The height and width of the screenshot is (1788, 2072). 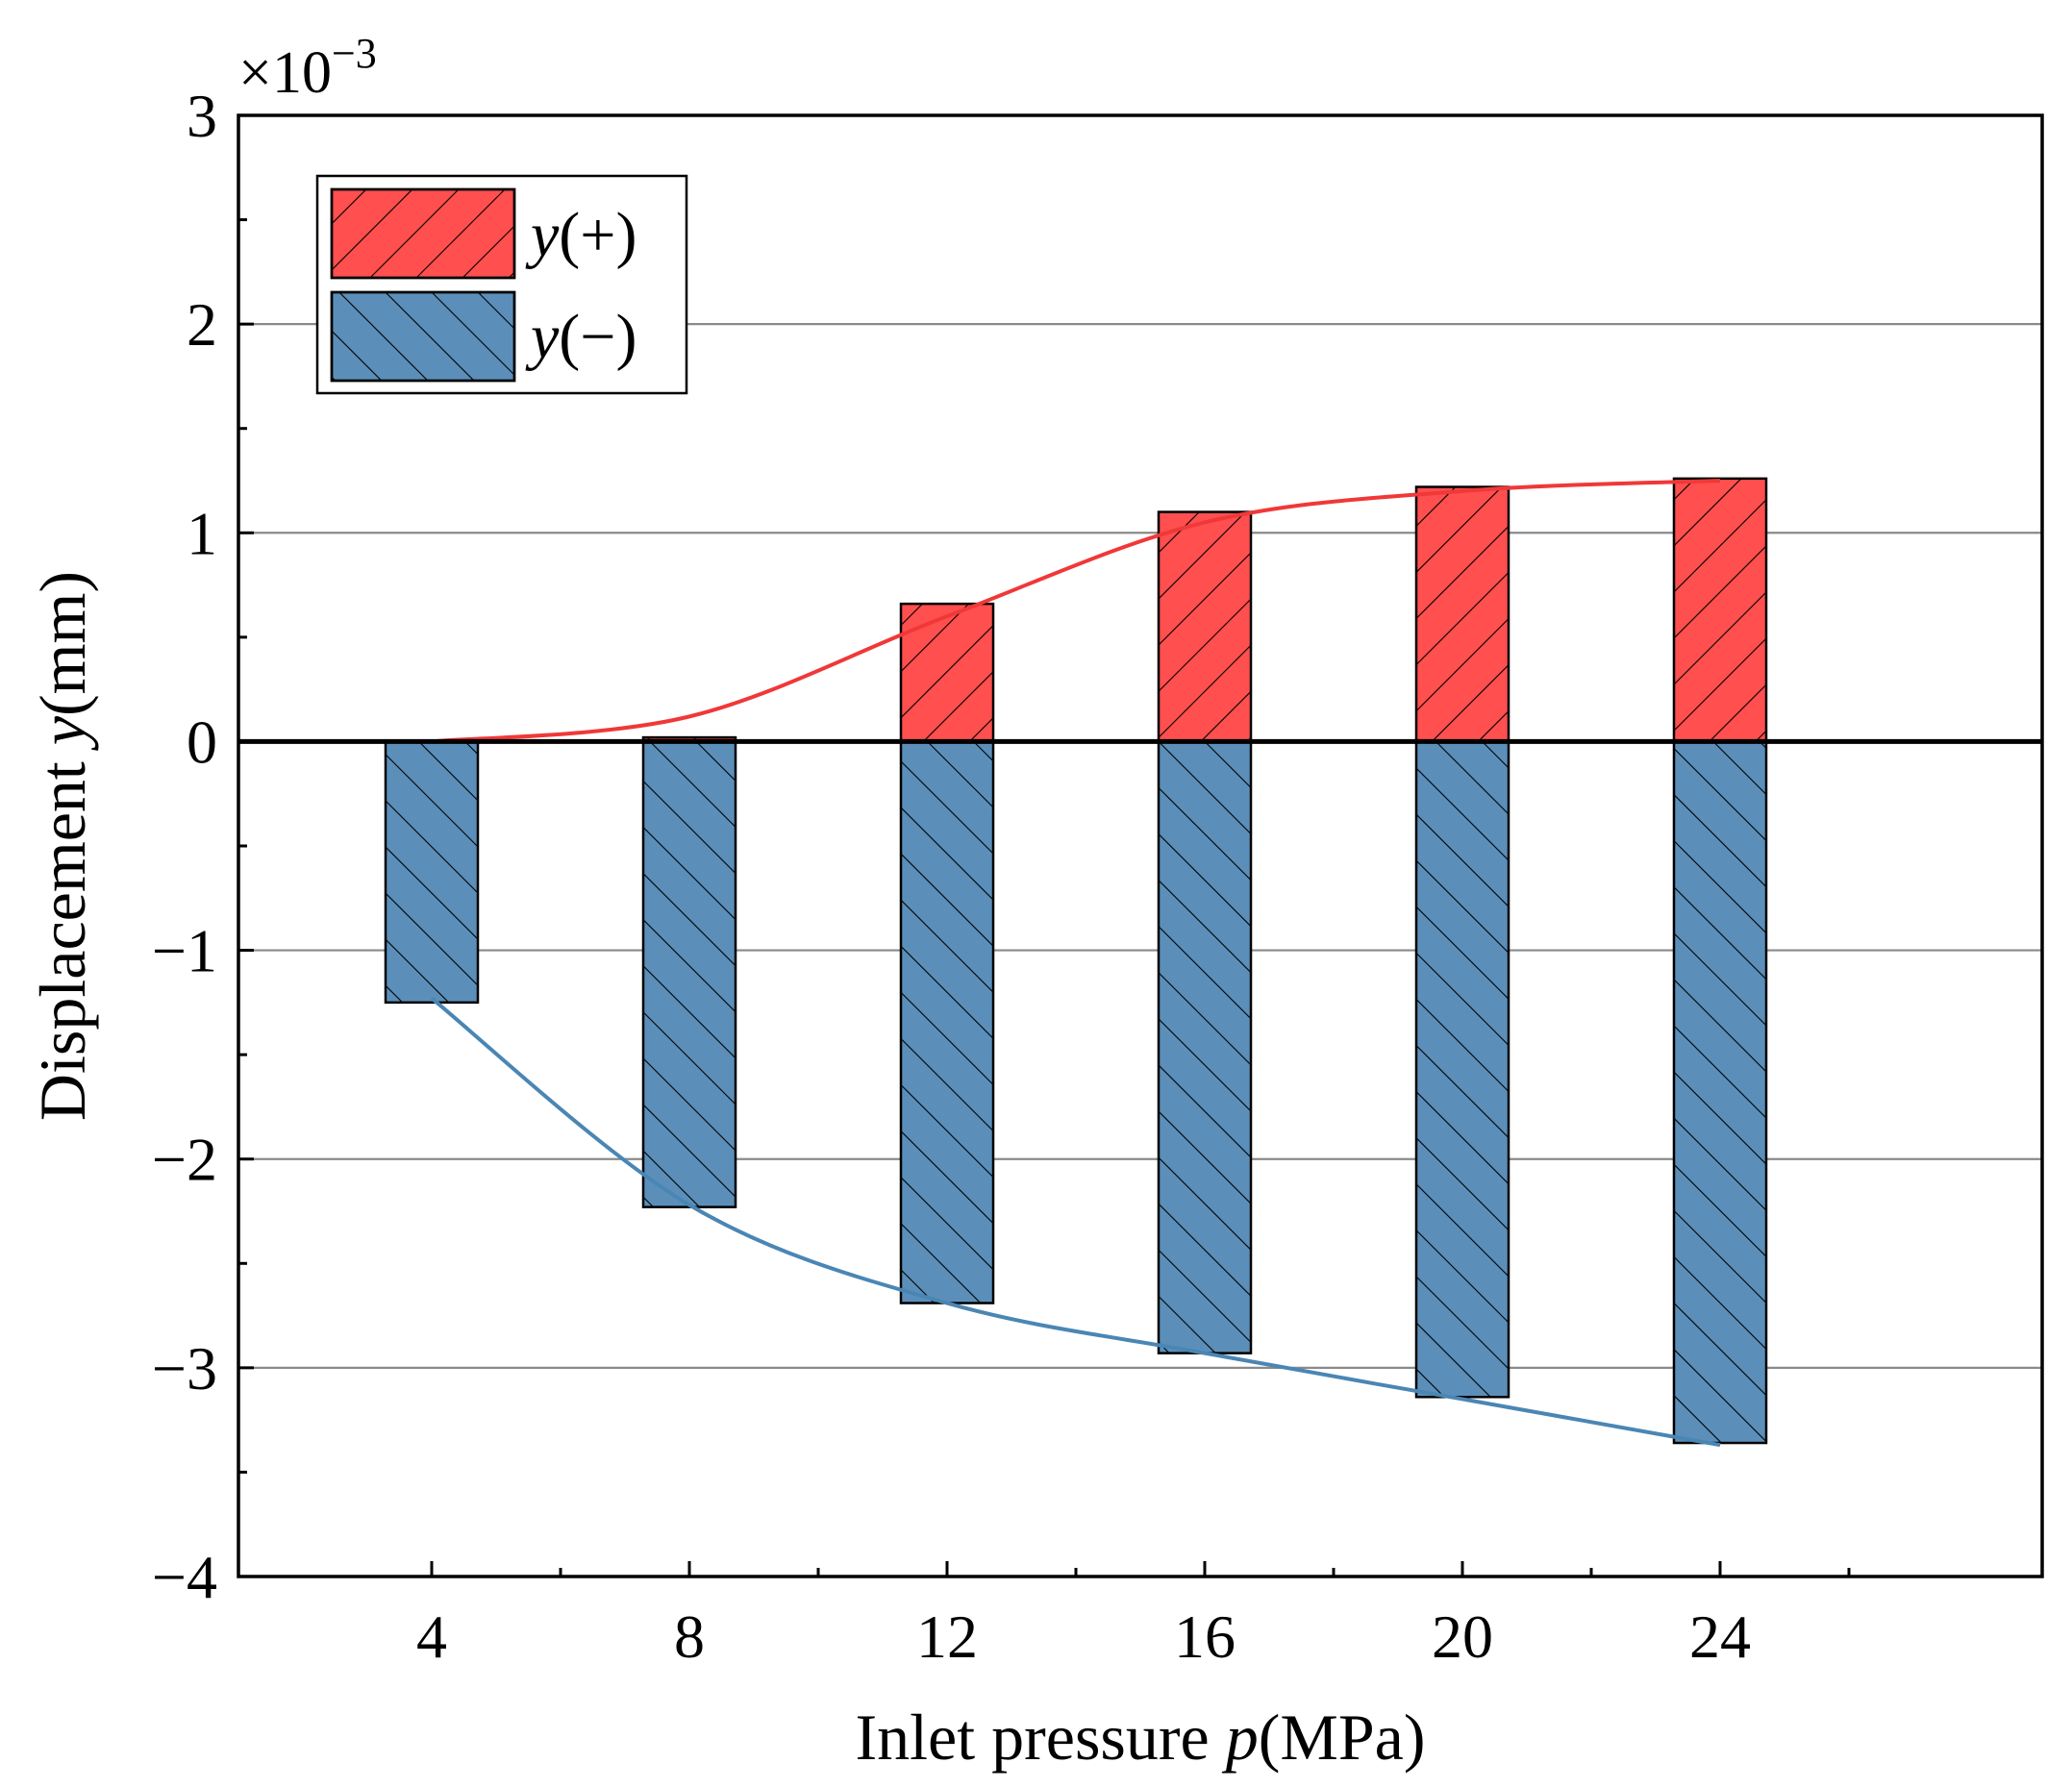 I want to click on trend-line-positive, so click(x=1076, y=611).